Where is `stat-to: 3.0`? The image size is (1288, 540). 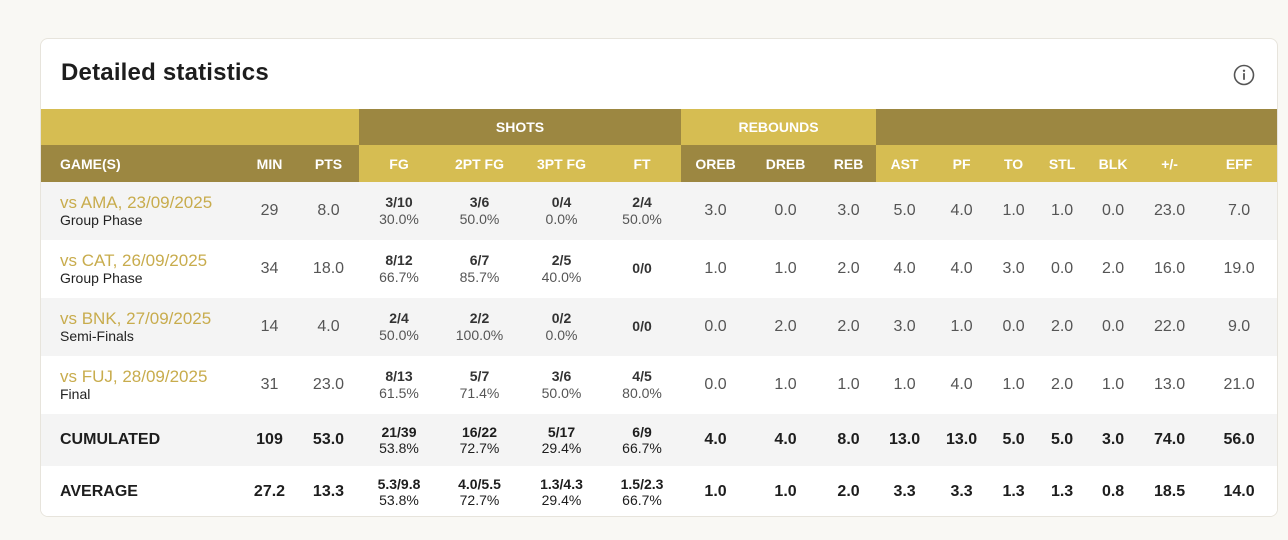 stat-to: 3.0 is located at coordinates (1013, 268).